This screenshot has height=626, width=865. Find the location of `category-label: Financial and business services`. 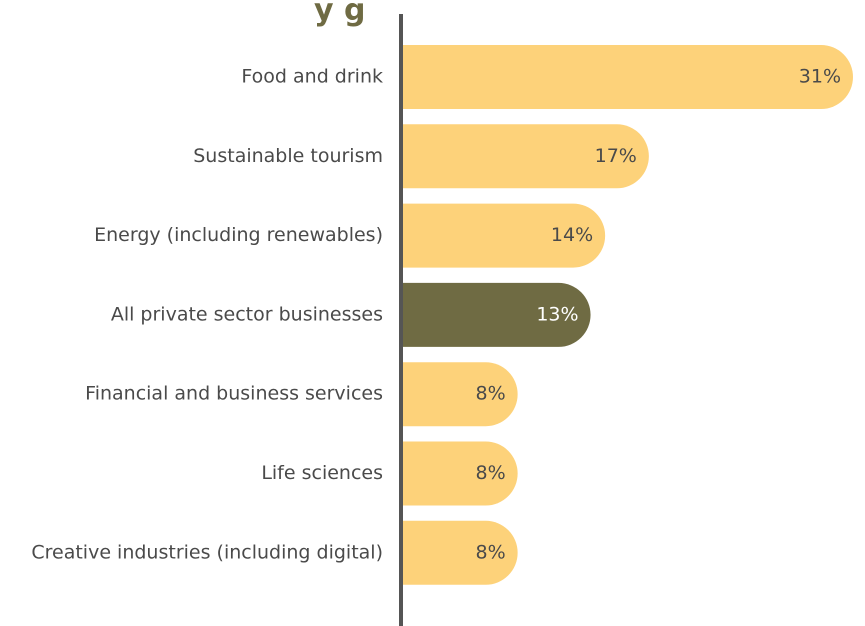

category-label: Financial and business services is located at coordinates (234, 394).